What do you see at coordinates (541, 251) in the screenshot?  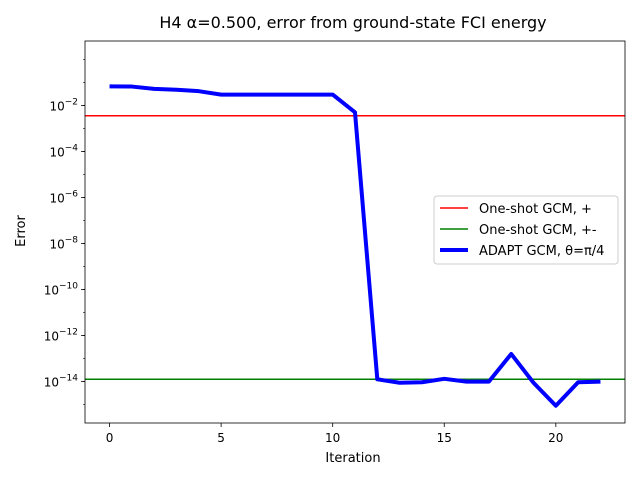 I see `legend-label-2: ADAPT GCM, θ=π/4` at bounding box center [541, 251].